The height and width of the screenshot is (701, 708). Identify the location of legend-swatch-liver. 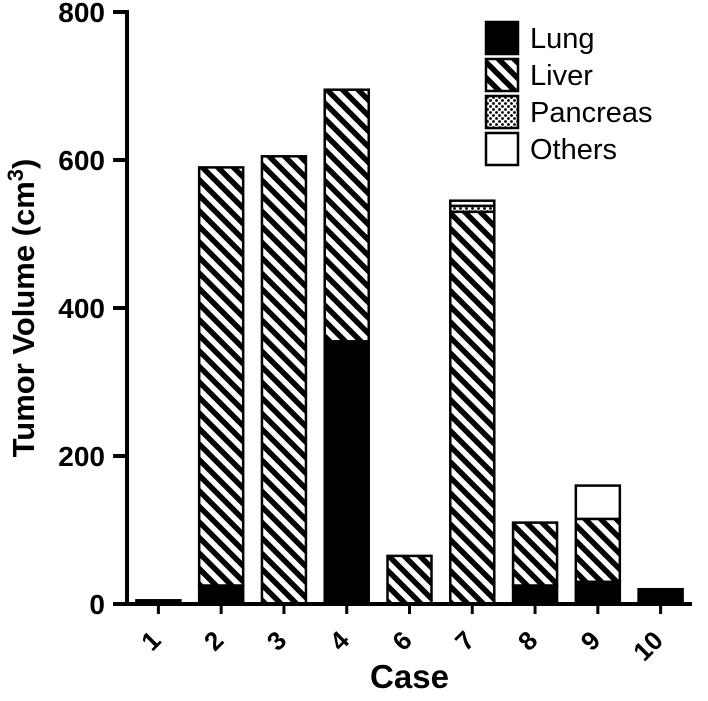
(502, 75).